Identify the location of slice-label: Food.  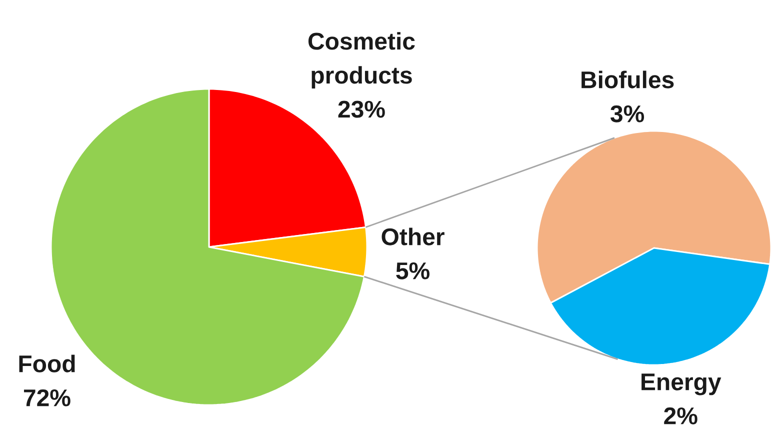
(47, 363).